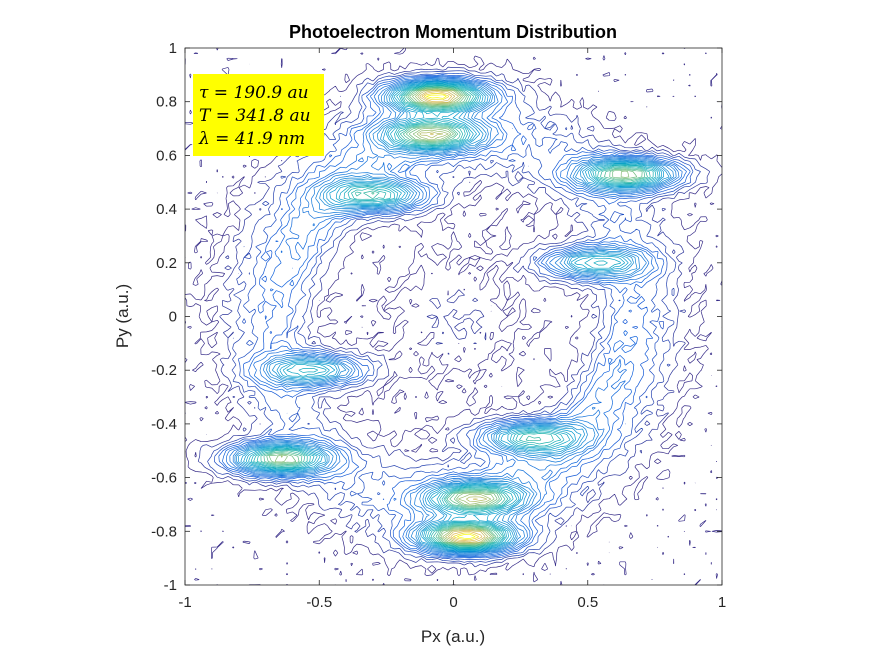  Describe the element at coordinates (166, 102) in the screenshot. I see `y-tick-label: 0.8` at that location.